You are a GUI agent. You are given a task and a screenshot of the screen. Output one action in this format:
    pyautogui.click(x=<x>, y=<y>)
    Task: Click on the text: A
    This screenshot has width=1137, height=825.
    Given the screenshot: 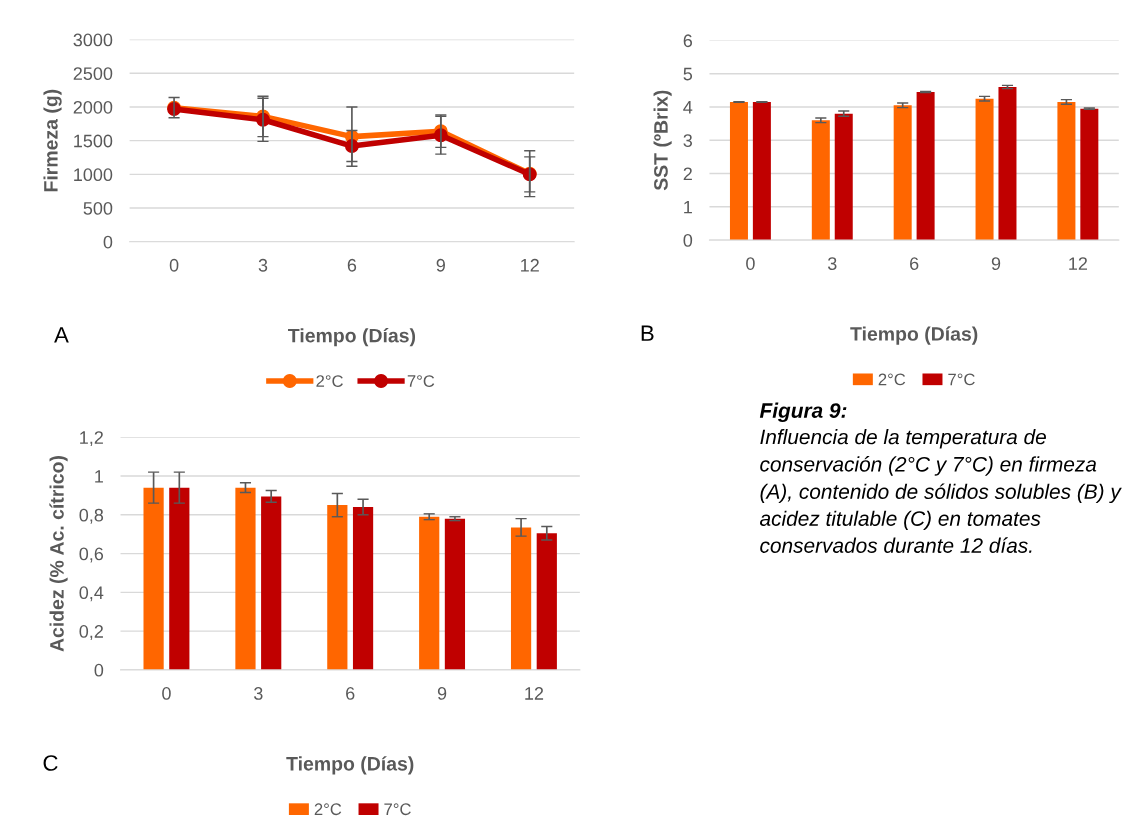 What is the action you would take?
    pyautogui.click(x=61, y=335)
    